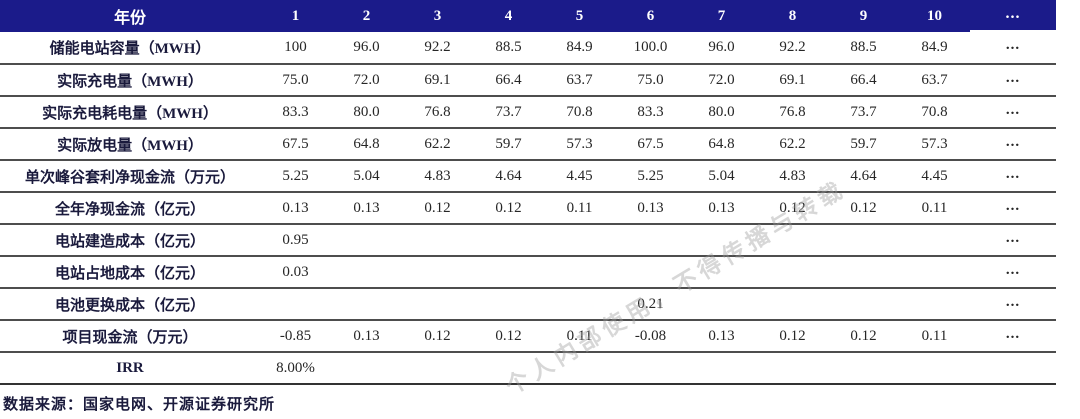 Image resolution: width=1080 pixels, height=419 pixels. What do you see at coordinates (792, 80) in the screenshot?
I see `value-cell: 69.1` at bounding box center [792, 80].